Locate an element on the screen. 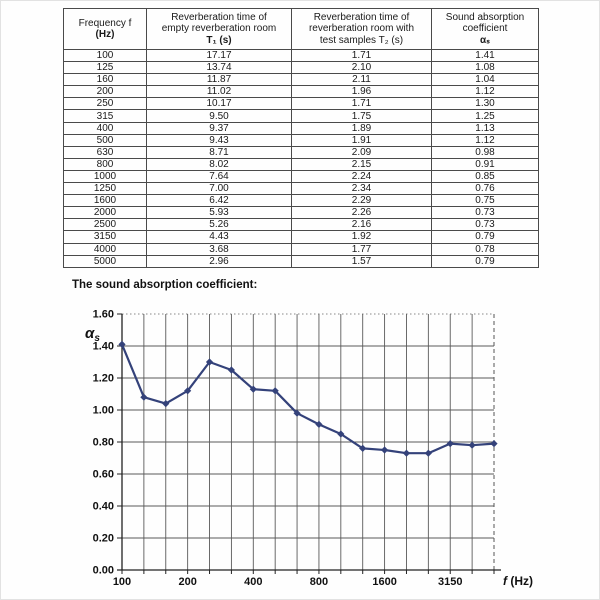 The height and width of the screenshot is (600, 600). column-header-line: coefficient is located at coordinates (485, 29).